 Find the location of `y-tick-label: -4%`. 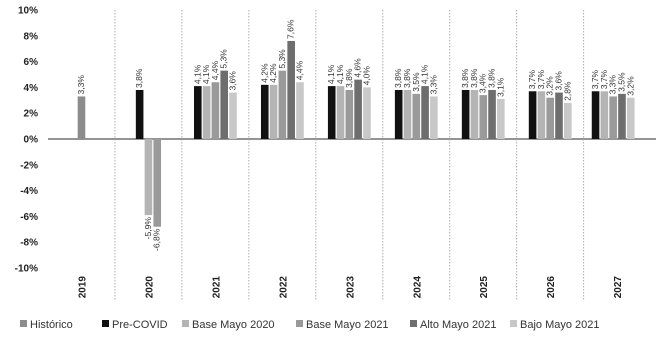

y-tick-label: -4% is located at coordinates (29, 191).